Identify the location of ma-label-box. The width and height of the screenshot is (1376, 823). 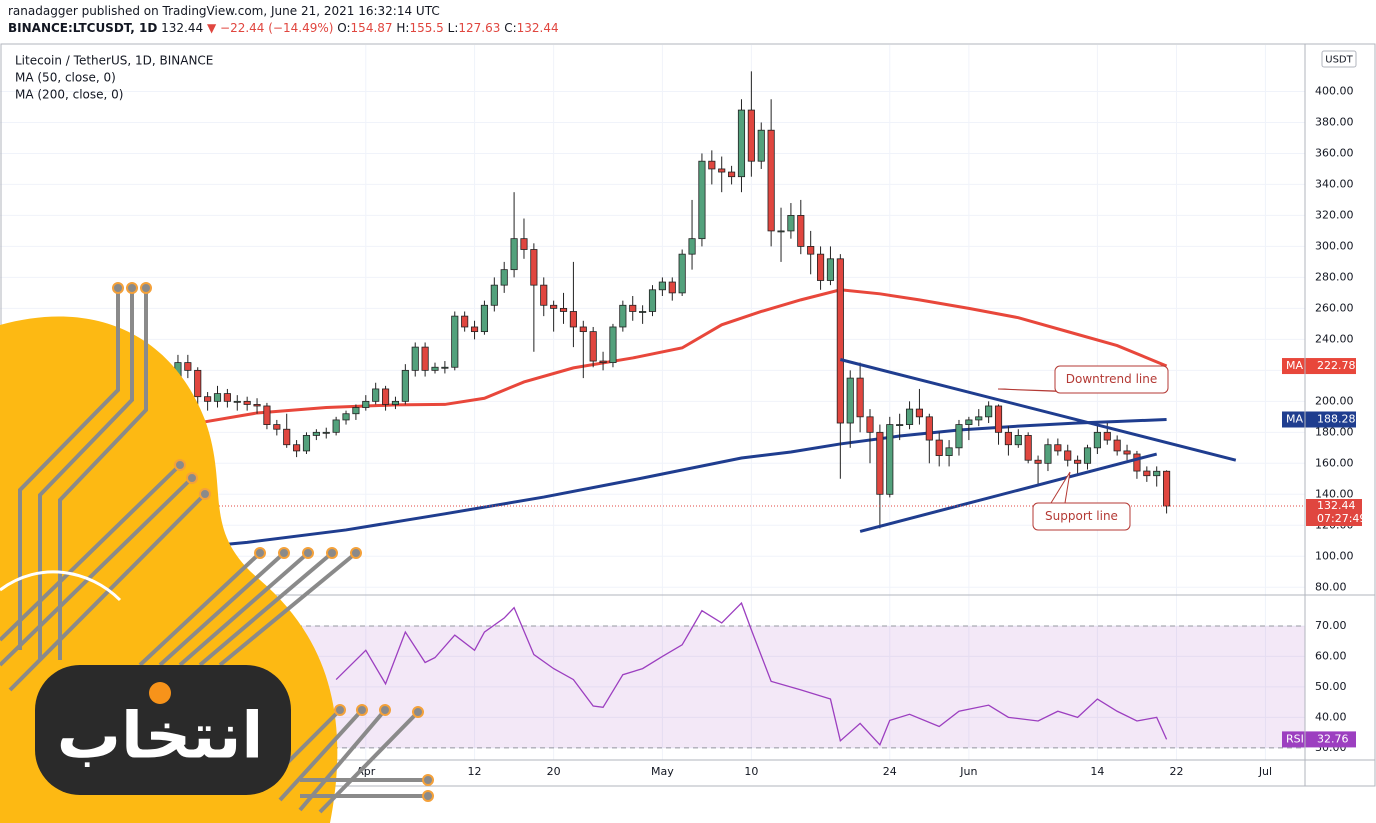
(1319, 419).